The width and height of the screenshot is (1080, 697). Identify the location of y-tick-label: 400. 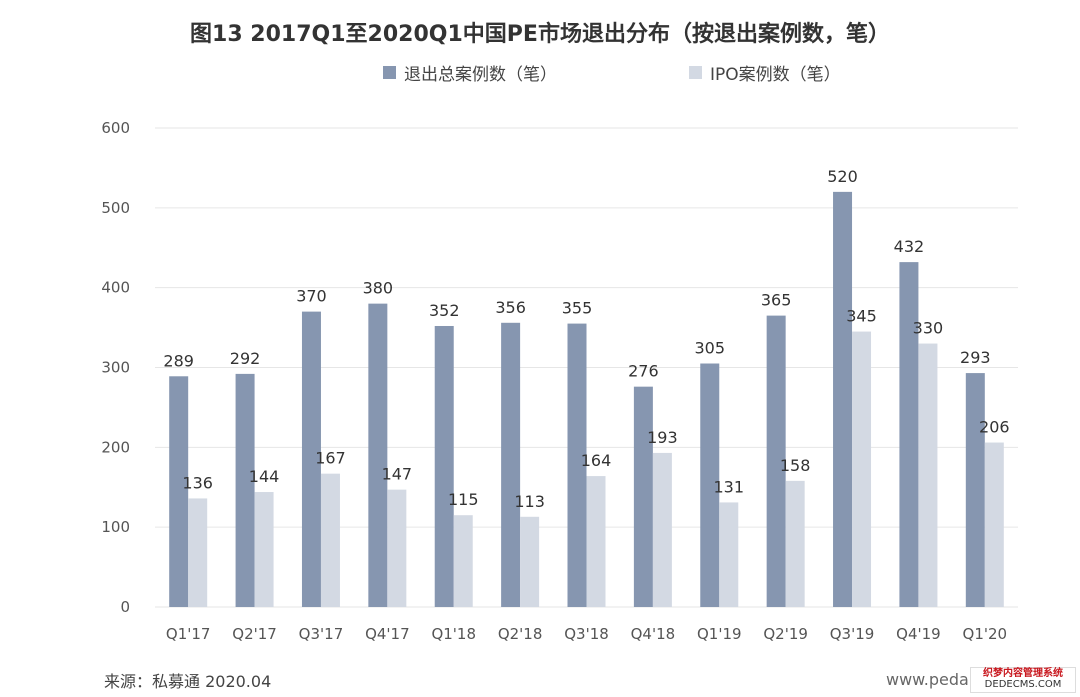
(115, 288).